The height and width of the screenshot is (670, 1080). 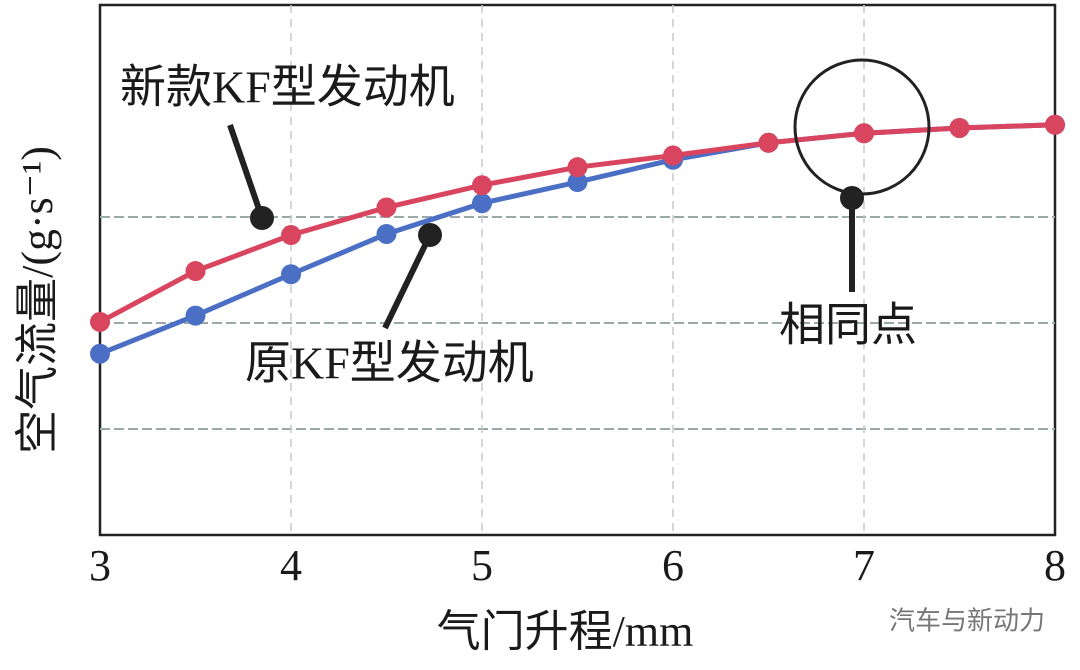 I want to click on legend-label: 新款KF型发动机, so click(x=287, y=87).